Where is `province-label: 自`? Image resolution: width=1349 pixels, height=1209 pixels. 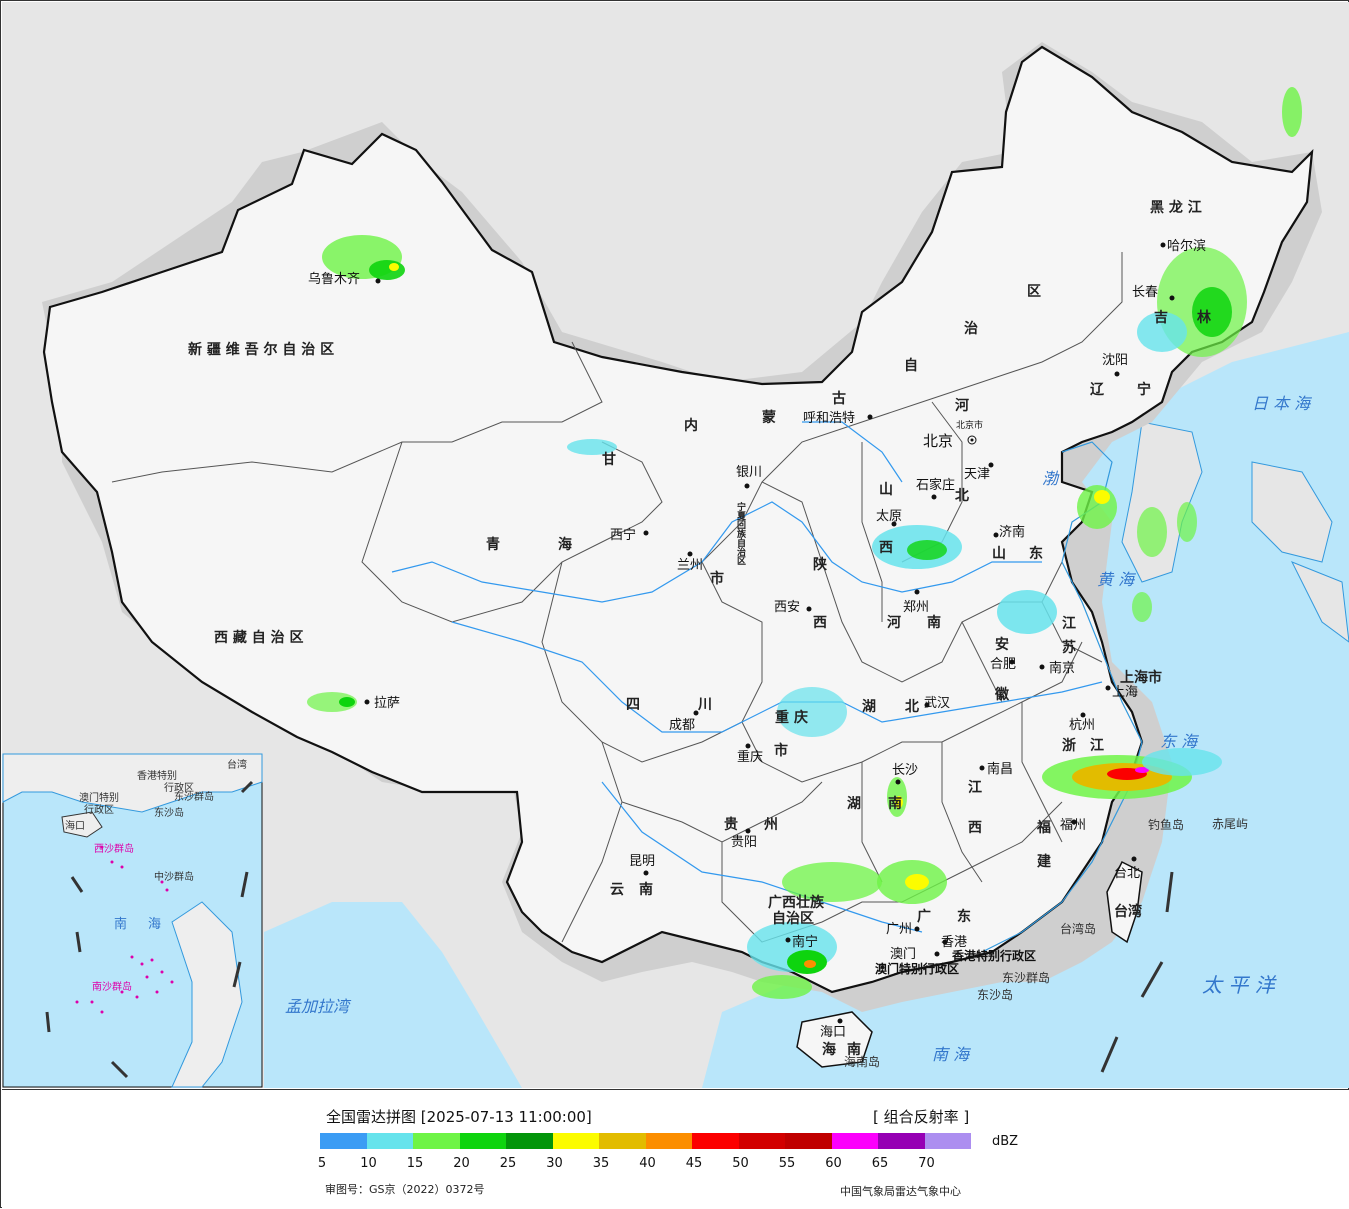 province-label: 自 is located at coordinates (911, 365).